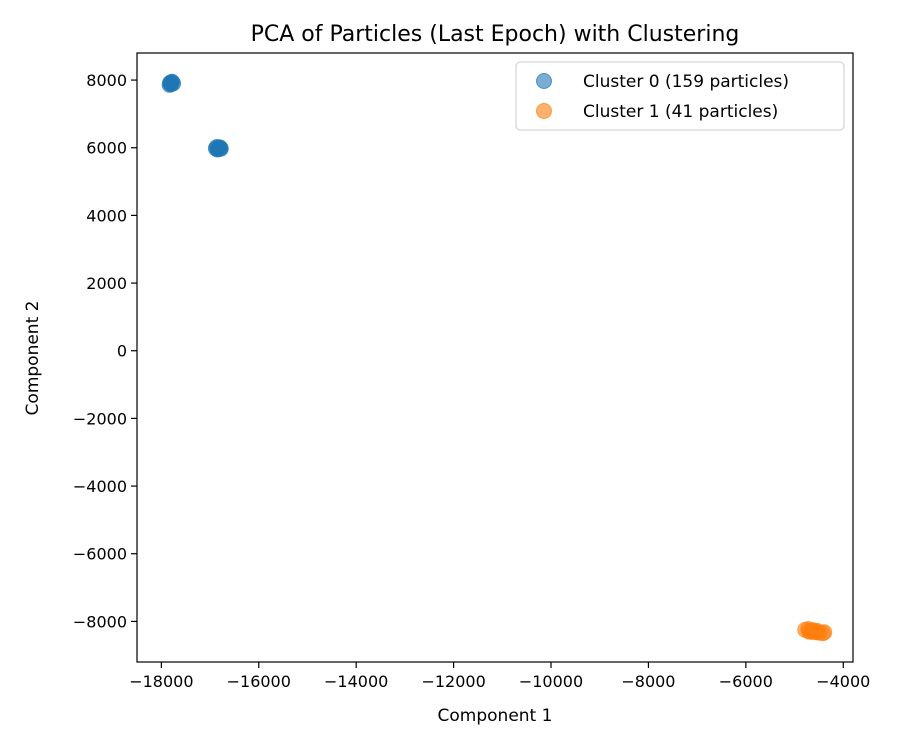 Image resolution: width=900 pixels, height=750 pixels. Describe the element at coordinates (746, 681) in the screenshot. I see `x-tick-label: −6000` at that location.